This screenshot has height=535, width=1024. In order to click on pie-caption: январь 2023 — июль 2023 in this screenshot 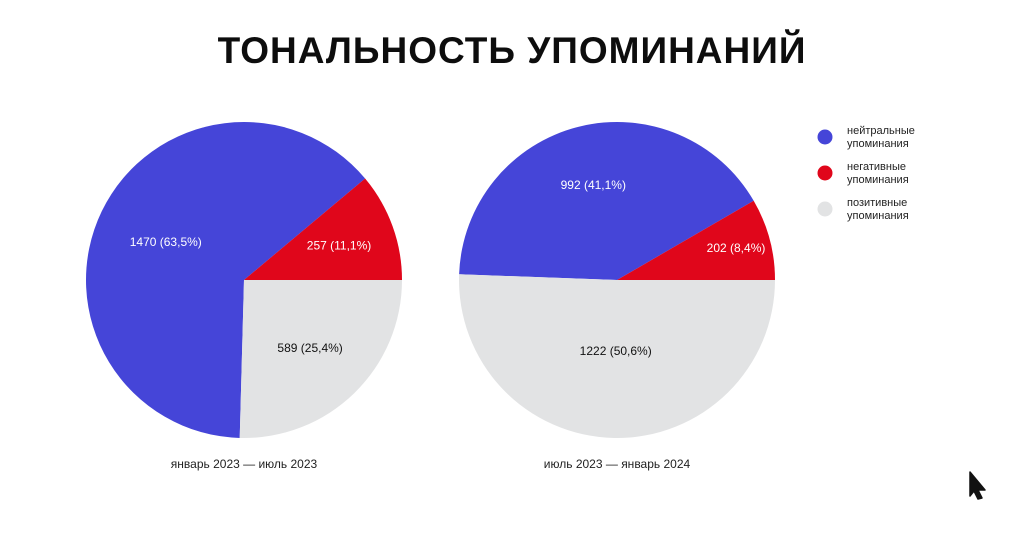, I will do `click(244, 464)`.